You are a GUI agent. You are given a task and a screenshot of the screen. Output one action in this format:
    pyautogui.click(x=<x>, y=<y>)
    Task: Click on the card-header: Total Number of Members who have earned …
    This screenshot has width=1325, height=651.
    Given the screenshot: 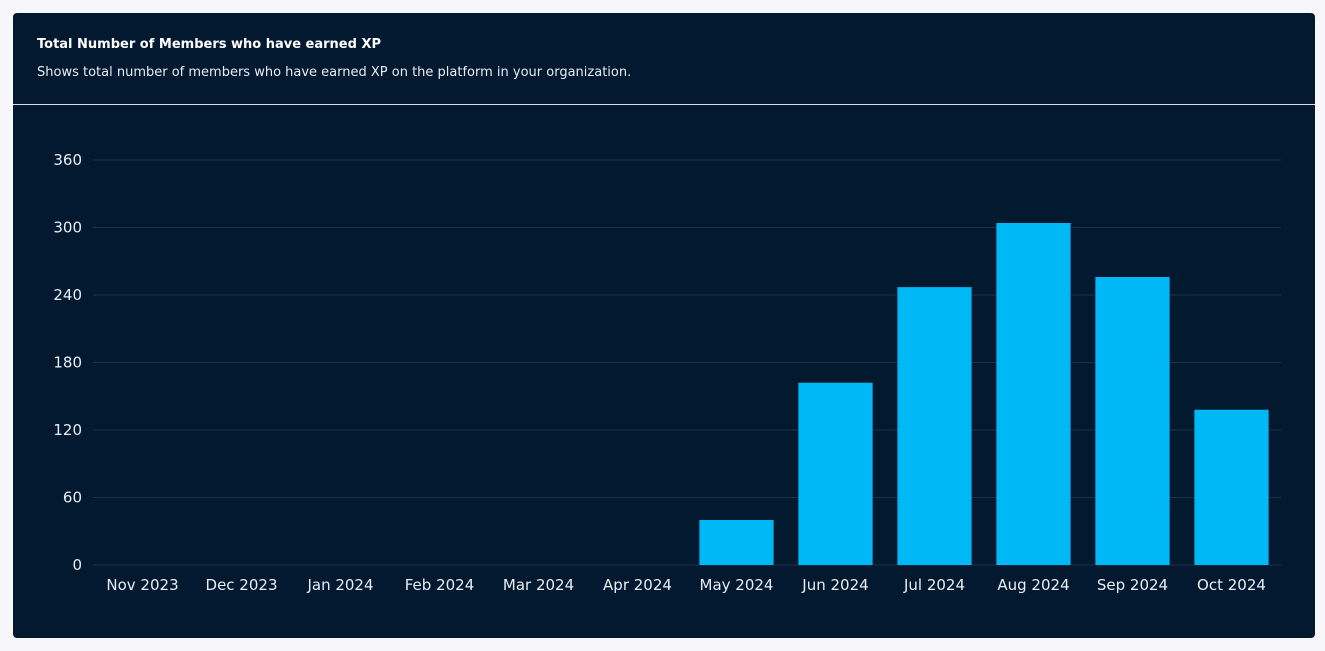 What is the action you would take?
    pyautogui.click(x=664, y=59)
    